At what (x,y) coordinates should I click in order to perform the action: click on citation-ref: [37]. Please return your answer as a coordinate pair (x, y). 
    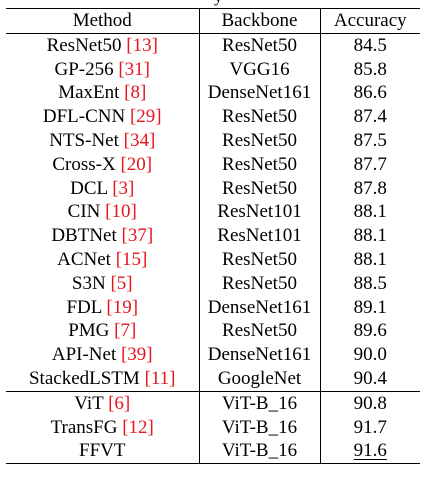
    Looking at the image, I should click on (137, 236).